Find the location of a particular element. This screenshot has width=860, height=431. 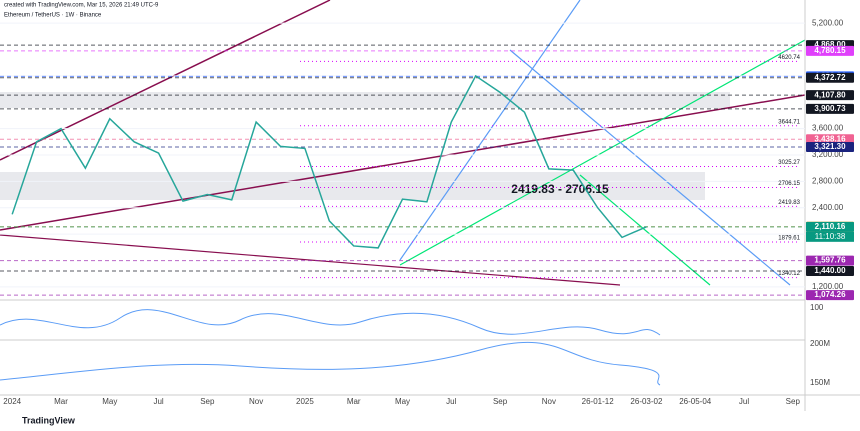

price-tag-label: 4,780.15 is located at coordinates (830, 50).